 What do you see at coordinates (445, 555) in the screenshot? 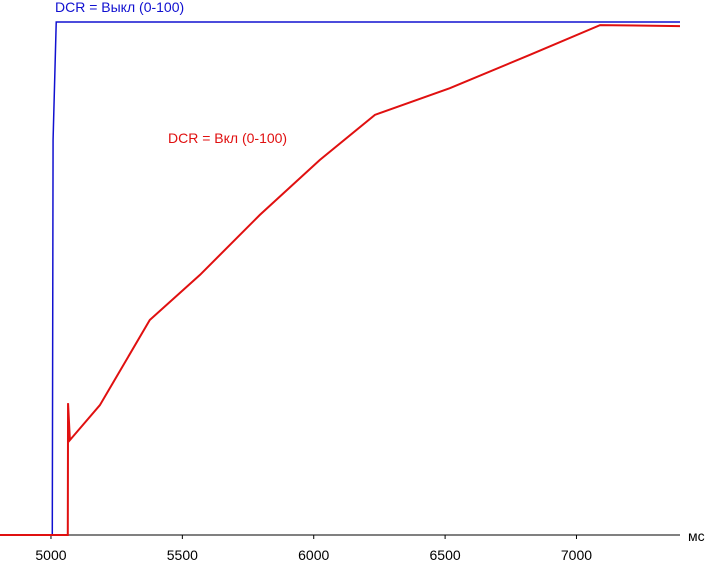
I see `x-tick-label: 6500` at bounding box center [445, 555].